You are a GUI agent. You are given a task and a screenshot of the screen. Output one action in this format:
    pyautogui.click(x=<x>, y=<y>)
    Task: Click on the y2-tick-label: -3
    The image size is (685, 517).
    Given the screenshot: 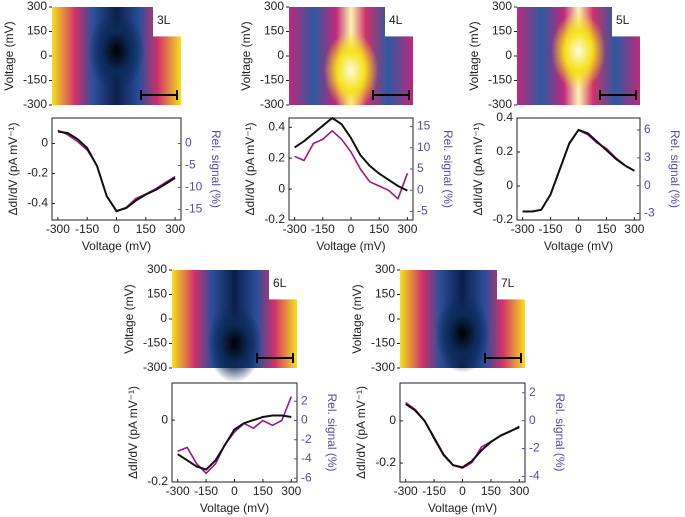 What is the action you would take?
    pyautogui.click(x=649, y=213)
    